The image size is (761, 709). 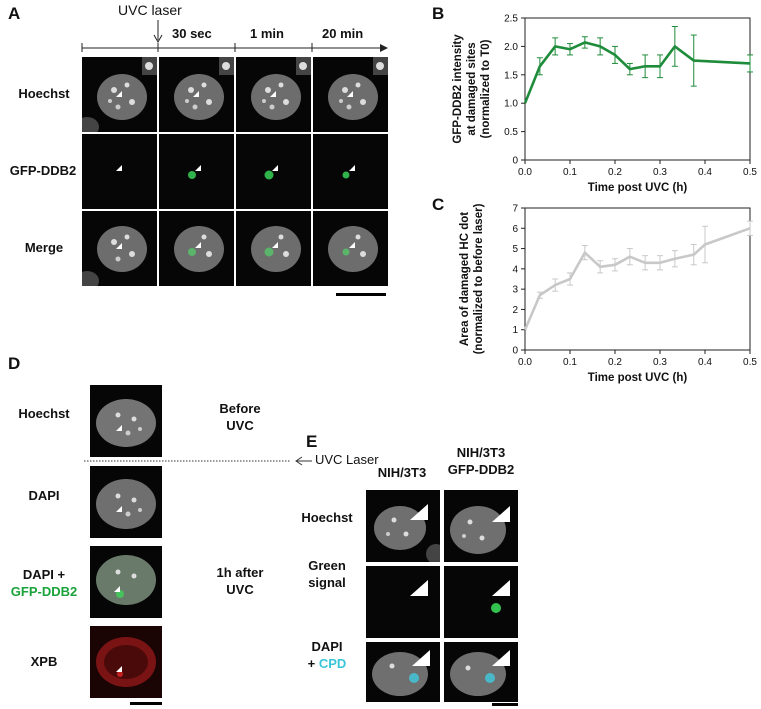 I want to click on row-label-gfp-ddb2: GFP-DDB2, so click(x=43, y=170).